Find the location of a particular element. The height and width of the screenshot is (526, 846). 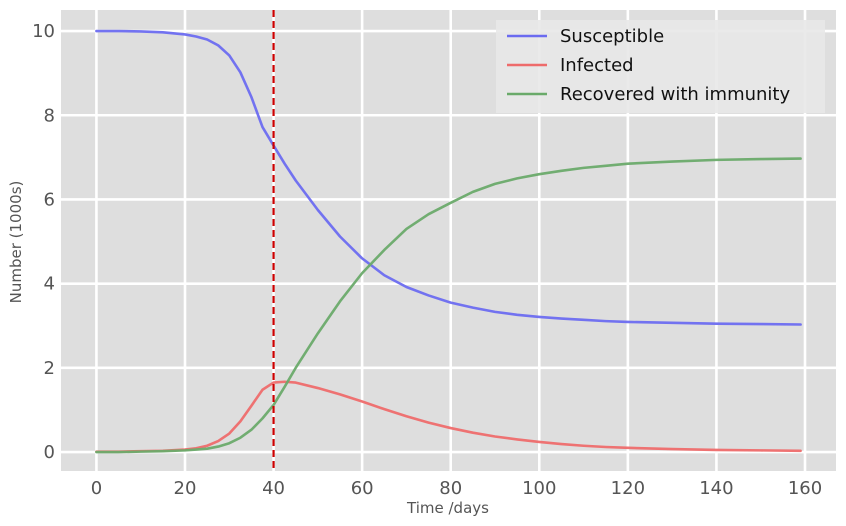

x-tick-labels: 0 20 40 60 80 100 120 140 160 is located at coordinates (456, 488).